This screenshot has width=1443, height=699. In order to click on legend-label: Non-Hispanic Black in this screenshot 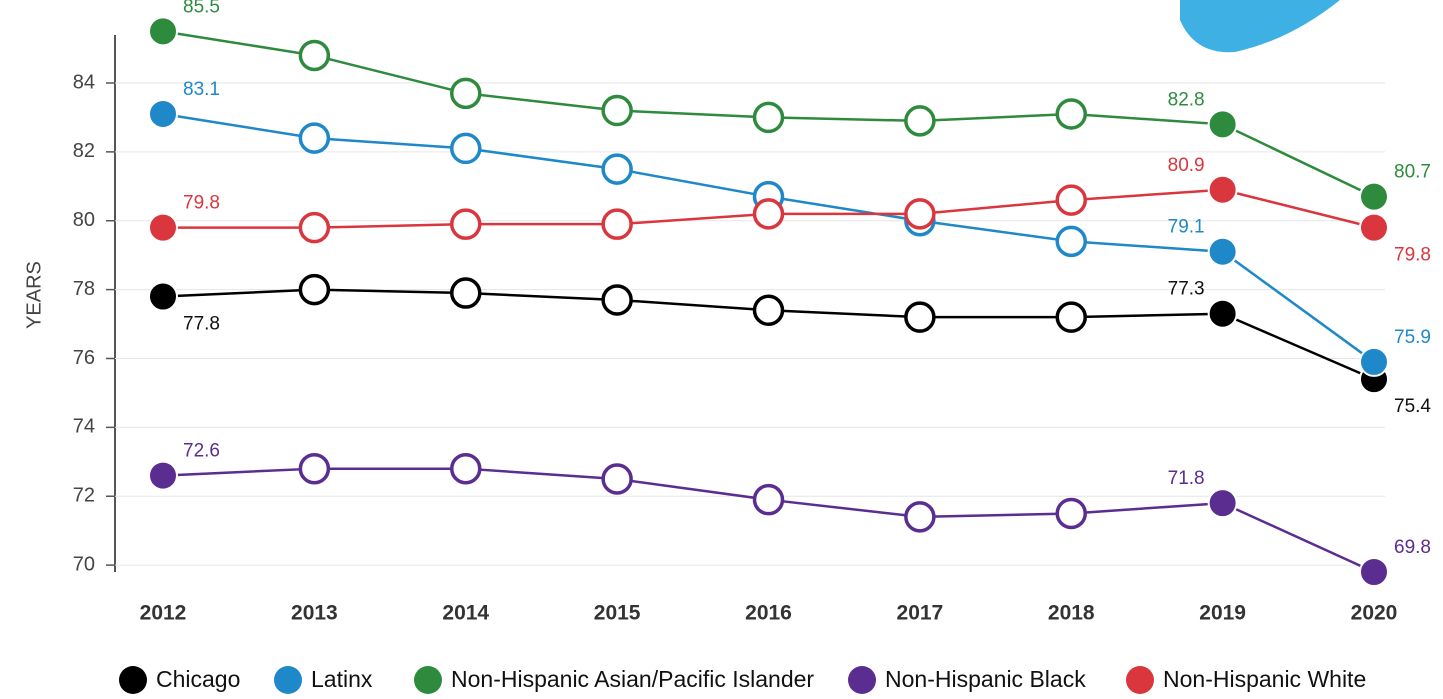, I will do `click(985, 679)`.